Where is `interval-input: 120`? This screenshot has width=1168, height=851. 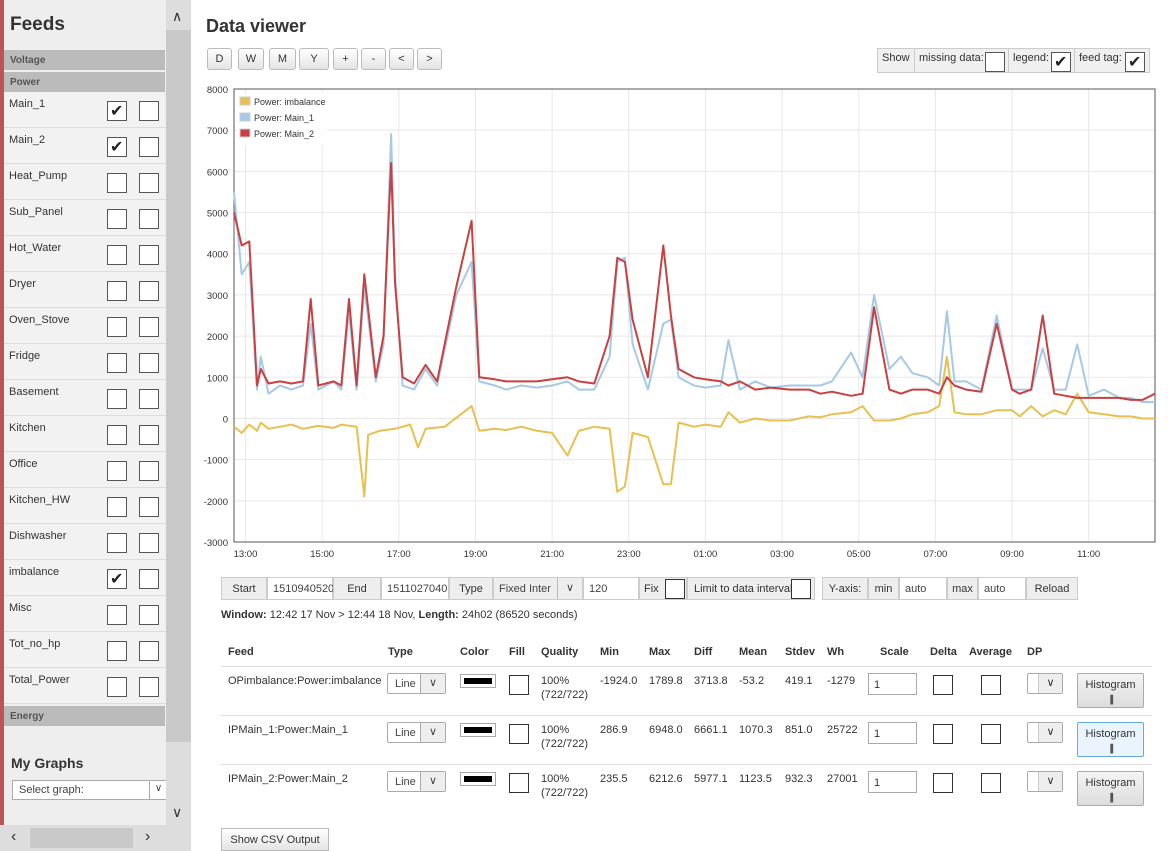
interval-input: 120 is located at coordinates (611, 588).